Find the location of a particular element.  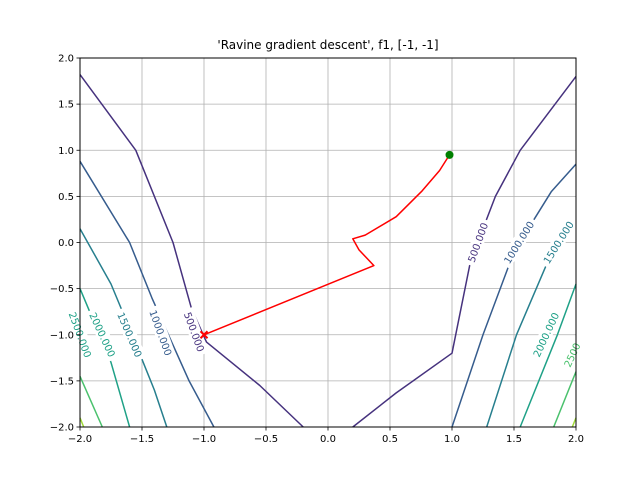

x-tick-label: 0.0 is located at coordinates (328, 439).